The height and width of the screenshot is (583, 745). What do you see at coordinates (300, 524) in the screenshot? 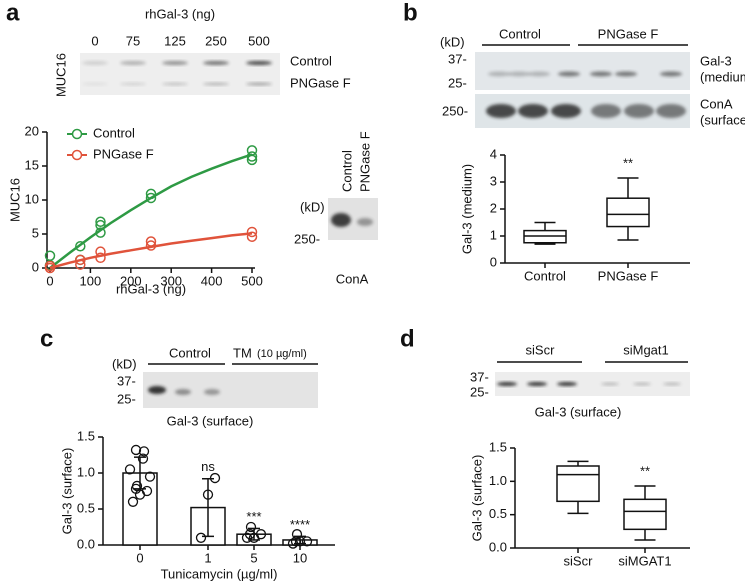
I see `significance: ****` at bounding box center [300, 524].